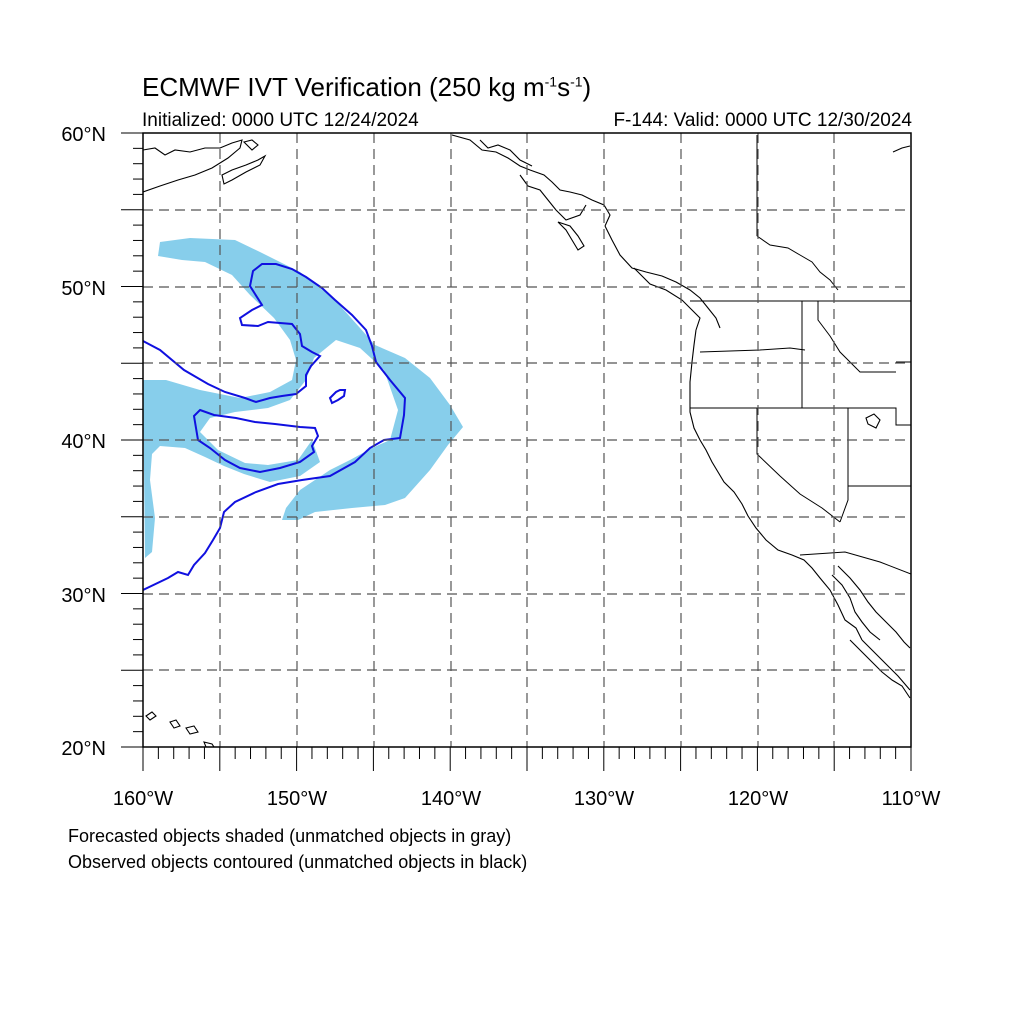 The width and height of the screenshot is (1024, 1024). Describe the element at coordinates (83, 289) in the screenshot. I see `lat-label-50: 50°N` at that location.